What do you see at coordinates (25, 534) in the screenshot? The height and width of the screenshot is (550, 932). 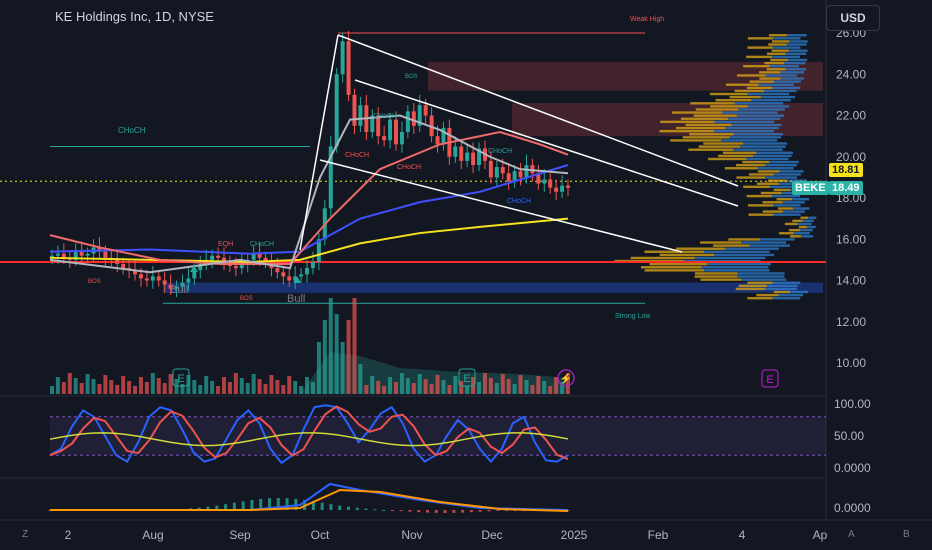 I see `timezone-button: Z` at bounding box center [25, 534].